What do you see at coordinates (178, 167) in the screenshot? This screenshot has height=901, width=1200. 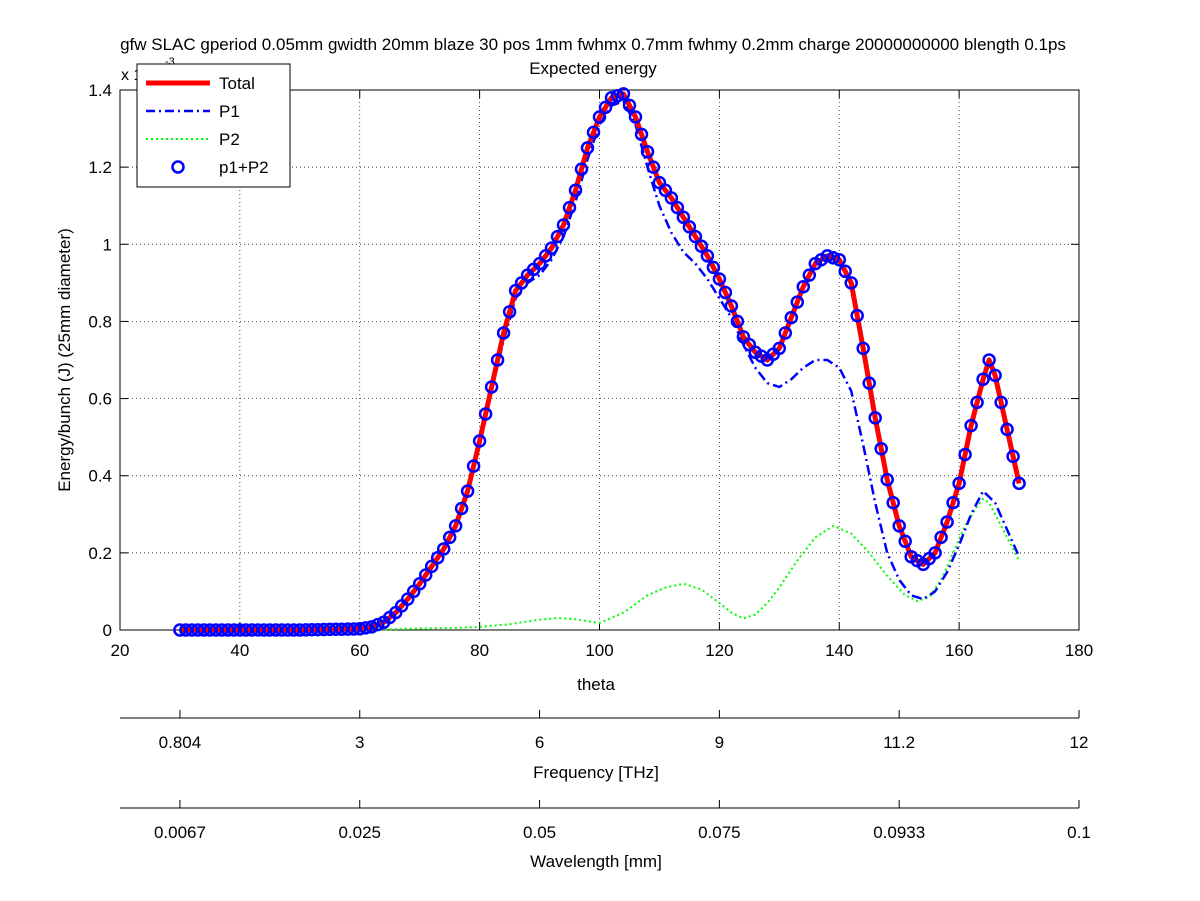 I see `legend-swatch-p1p2` at bounding box center [178, 167].